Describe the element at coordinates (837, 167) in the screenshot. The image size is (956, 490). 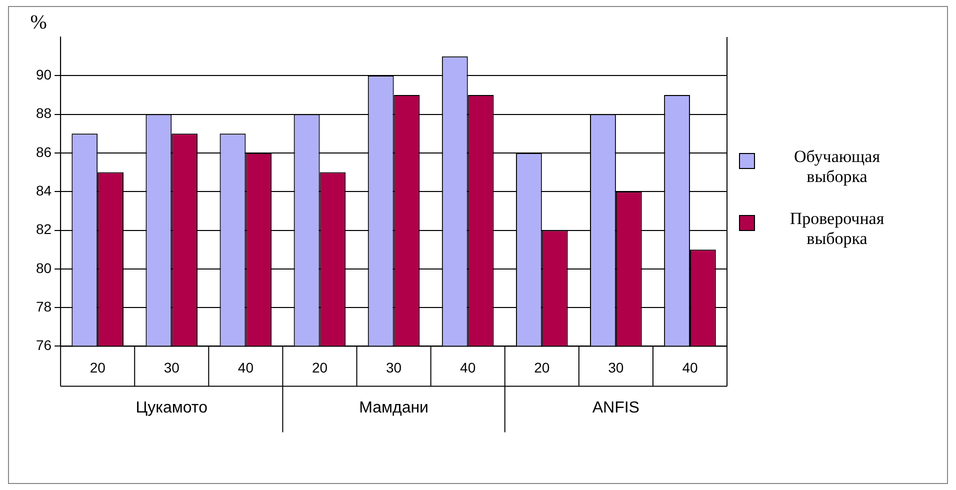
I see `legend-label: Обучающая выборка` at that location.